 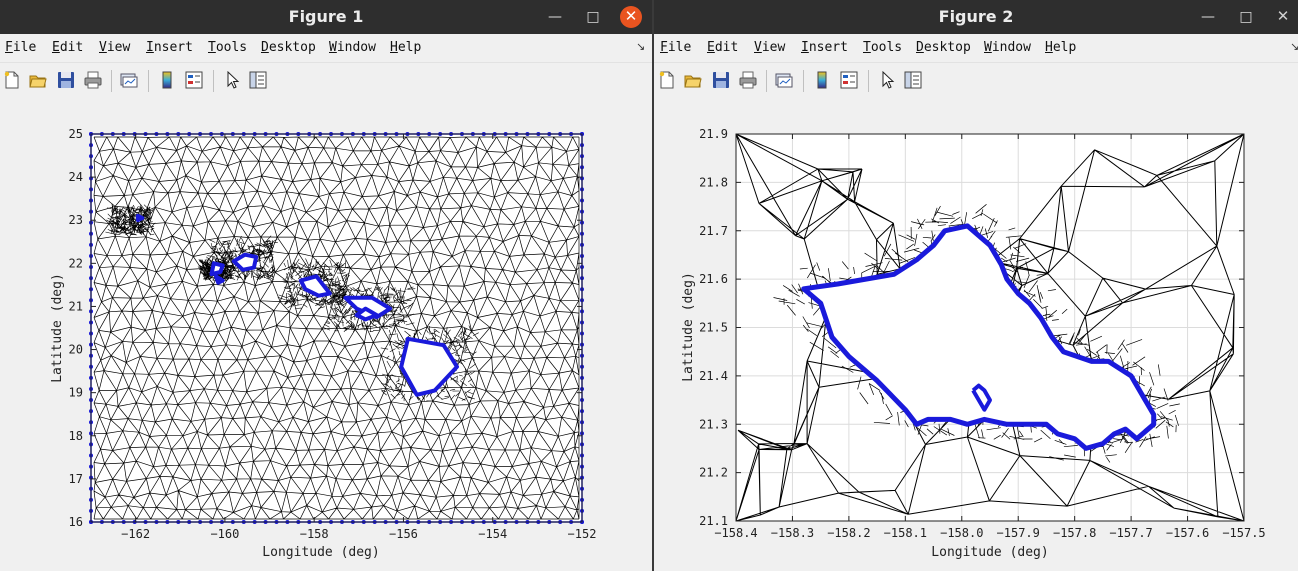 I want to click on y-tick-label: 21.3, so click(x=713, y=424).